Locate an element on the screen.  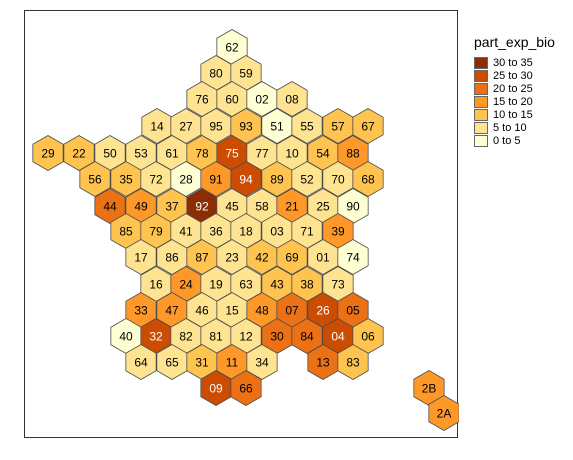
department-code-label: 36 is located at coordinates (216, 232).